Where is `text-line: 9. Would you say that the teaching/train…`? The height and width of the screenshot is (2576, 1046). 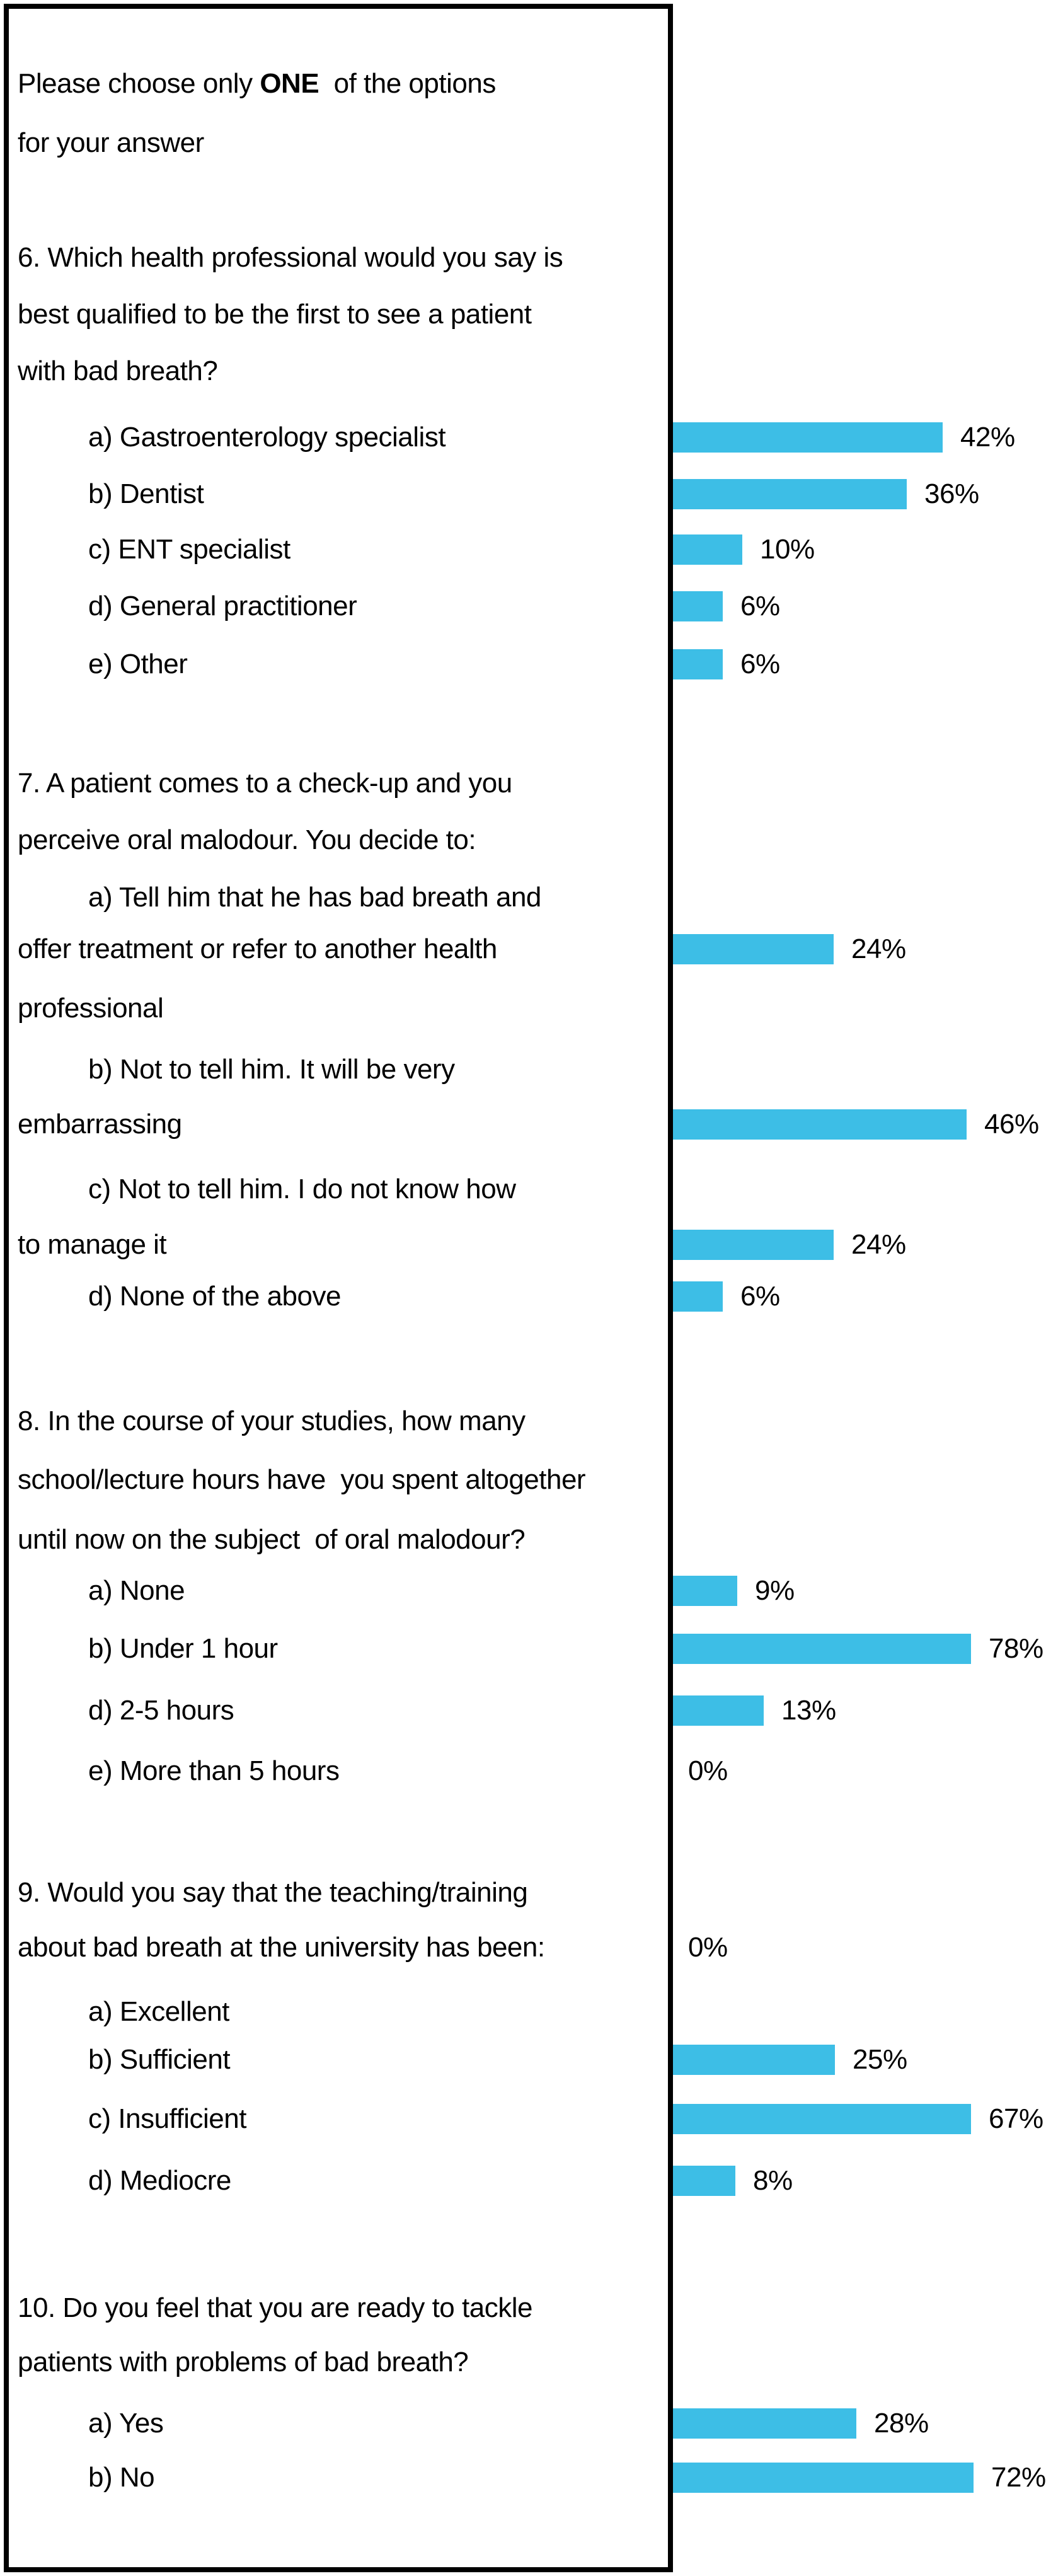 text-line: 9. Would you say that the teaching/train… is located at coordinates (523, 1893).